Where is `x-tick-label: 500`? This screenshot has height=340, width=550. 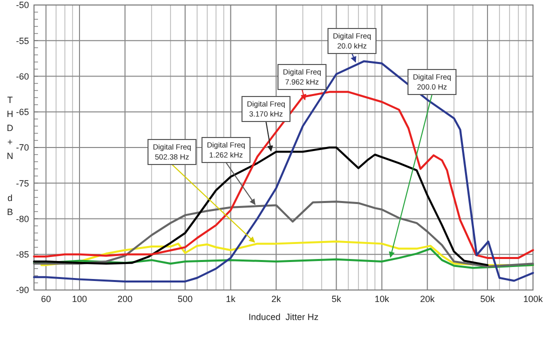
x-tick-label: 500 is located at coordinates (185, 299).